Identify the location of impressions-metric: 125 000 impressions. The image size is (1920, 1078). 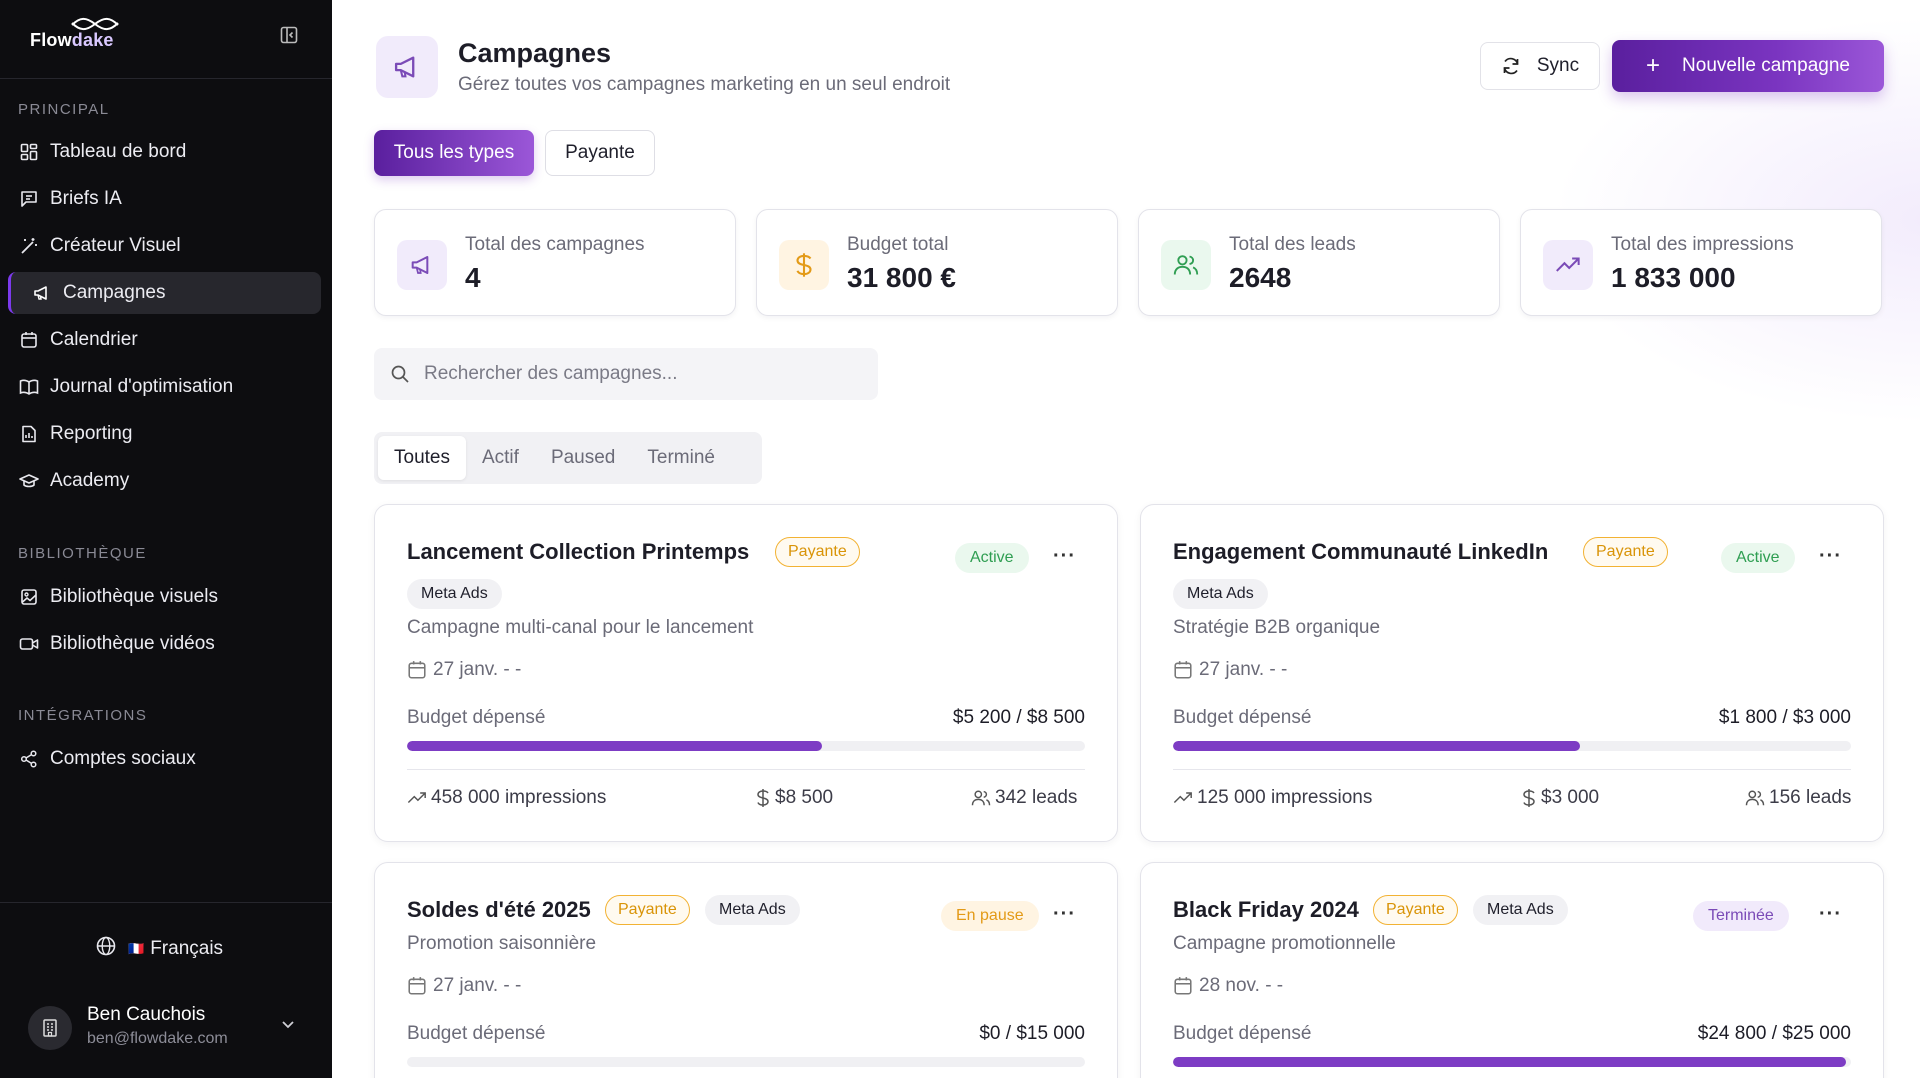
(1272, 798).